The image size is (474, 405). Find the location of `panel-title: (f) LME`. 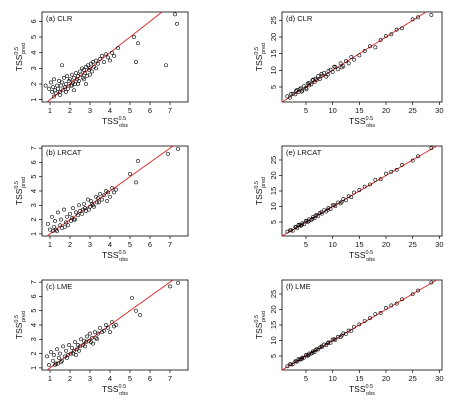

panel-title: (f) LME is located at coordinates (298, 286).